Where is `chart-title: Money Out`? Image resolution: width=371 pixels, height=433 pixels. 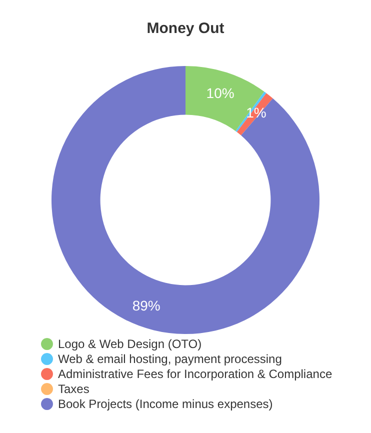
chart-title: Money Out is located at coordinates (185, 28).